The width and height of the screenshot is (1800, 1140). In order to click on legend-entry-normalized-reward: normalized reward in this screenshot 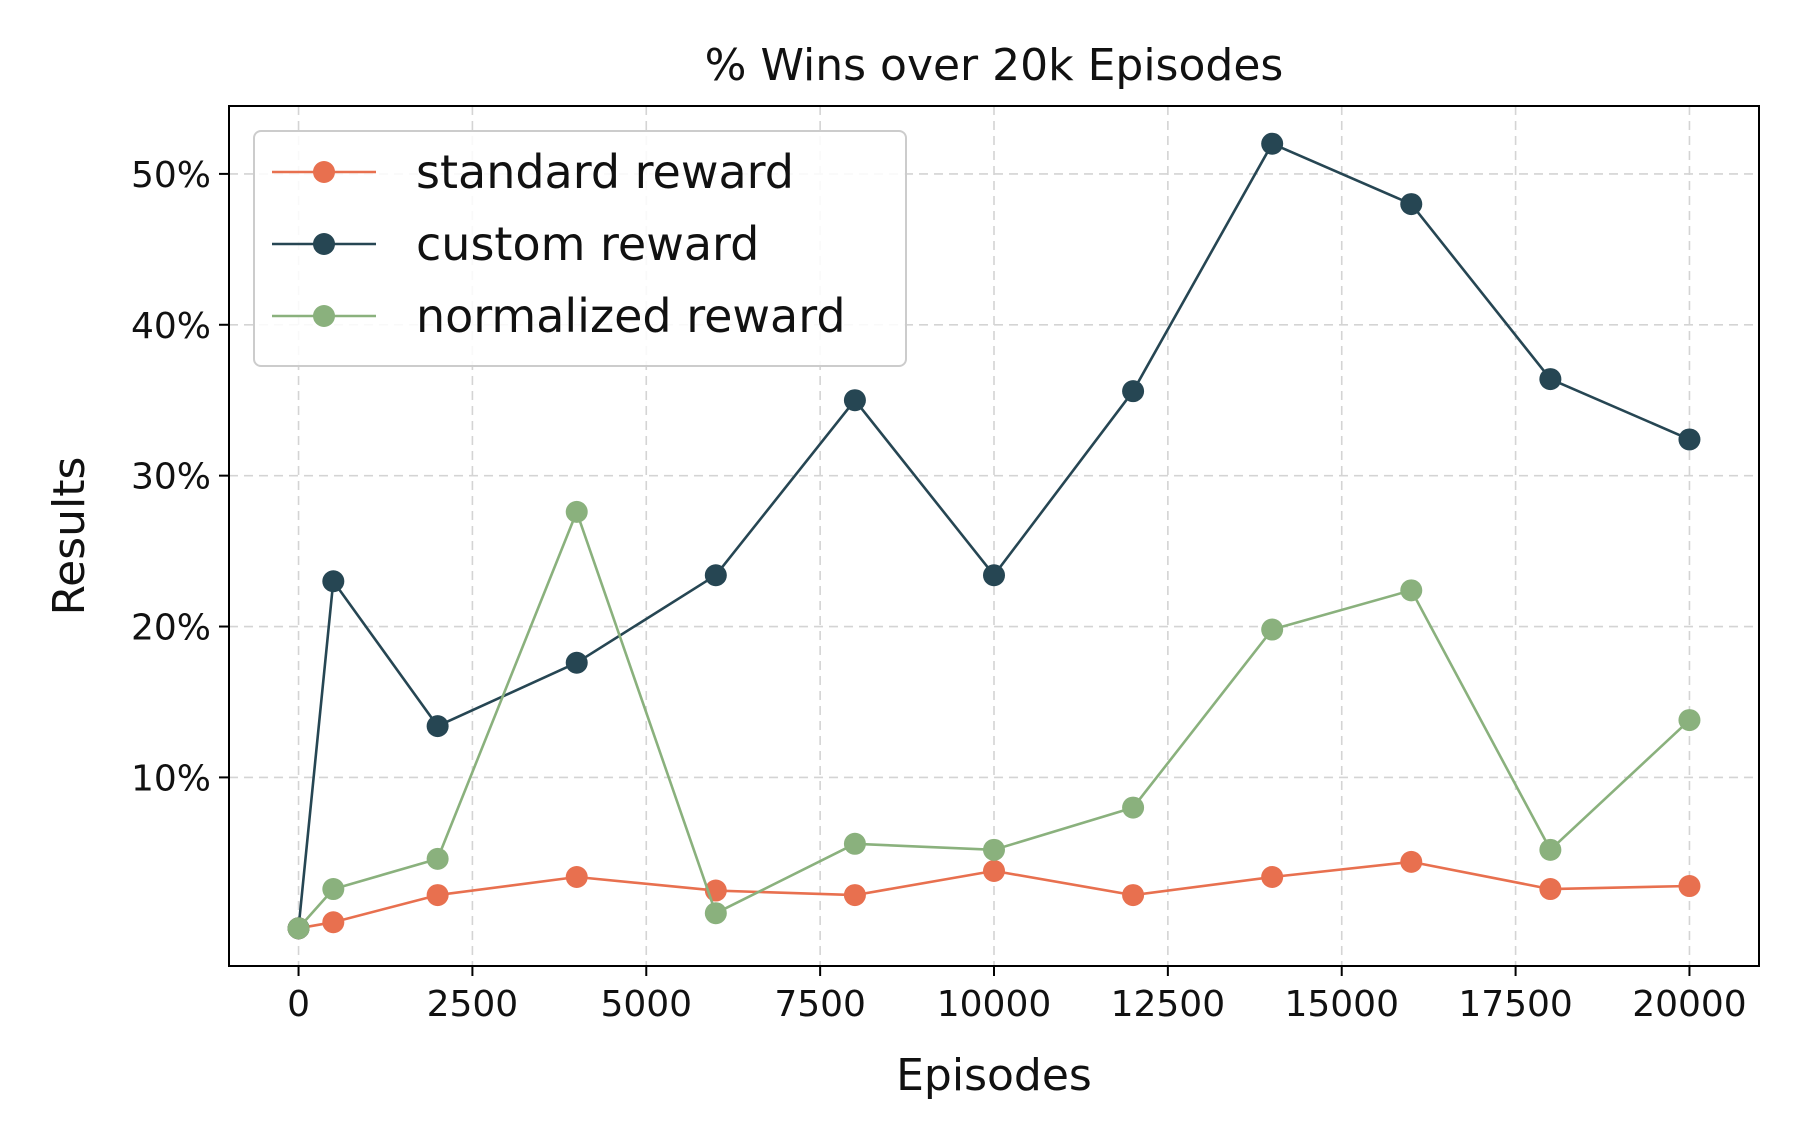, I will do `click(559, 316)`.